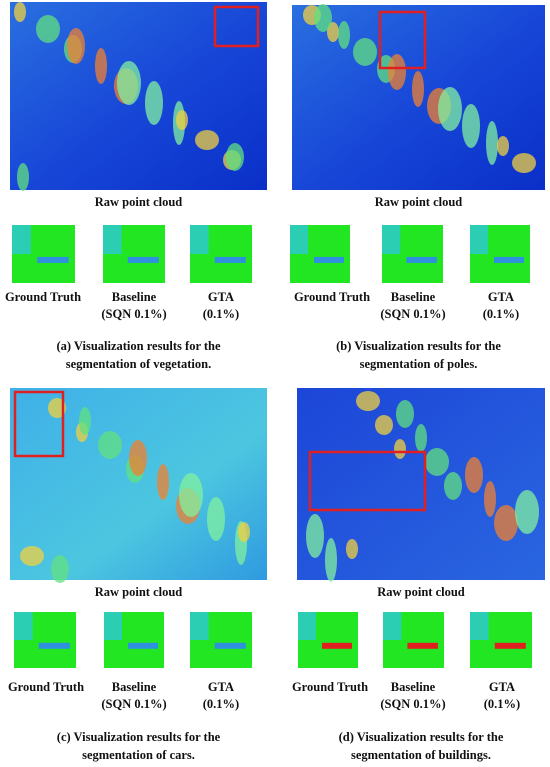  What do you see at coordinates (138, 346) in the screenshot?
I see `caption: (a) Visualization results for the` at bounding box center [138, 346].